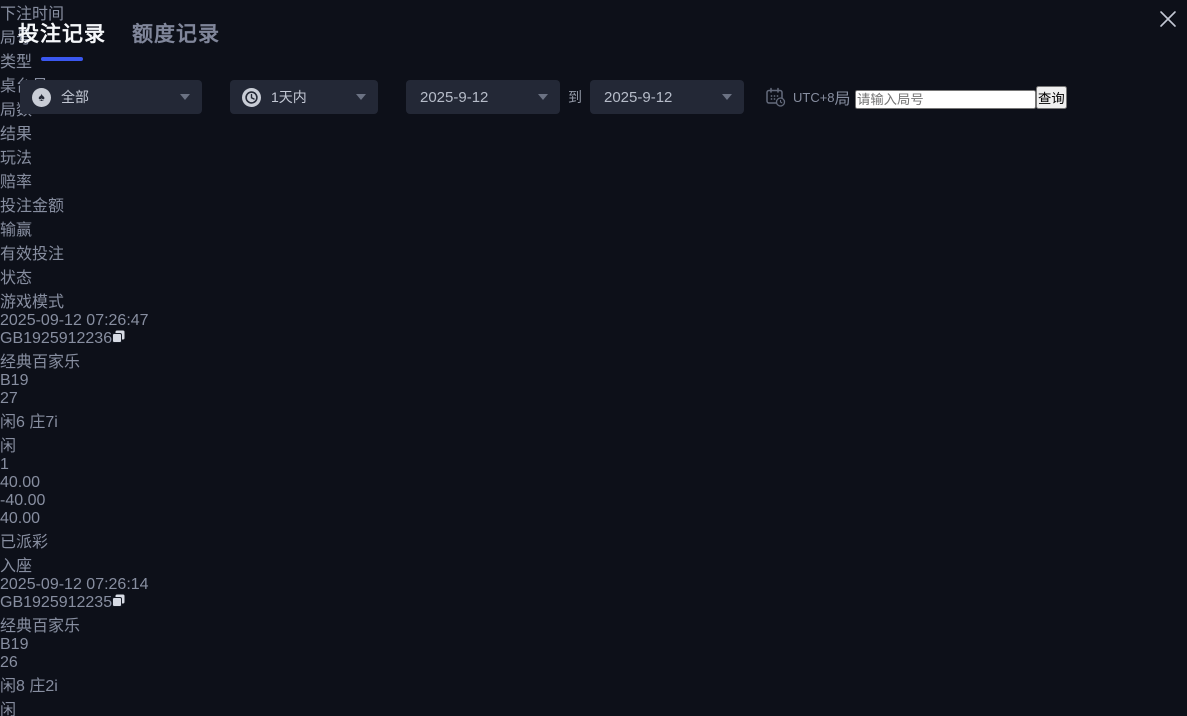 This screenshot has width=1187, height=716. What do you see at coordinates (111, 97) in the screenshot?
I see `game-type-dropdown: ♠ 全部` at bounding box center [111, 97].